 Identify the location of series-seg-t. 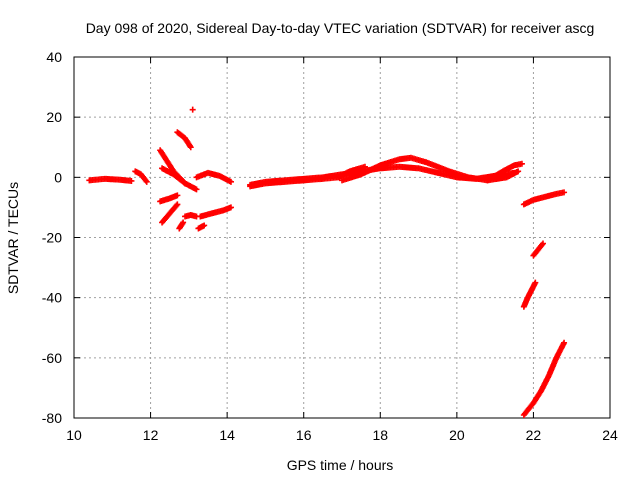
(529, 294).